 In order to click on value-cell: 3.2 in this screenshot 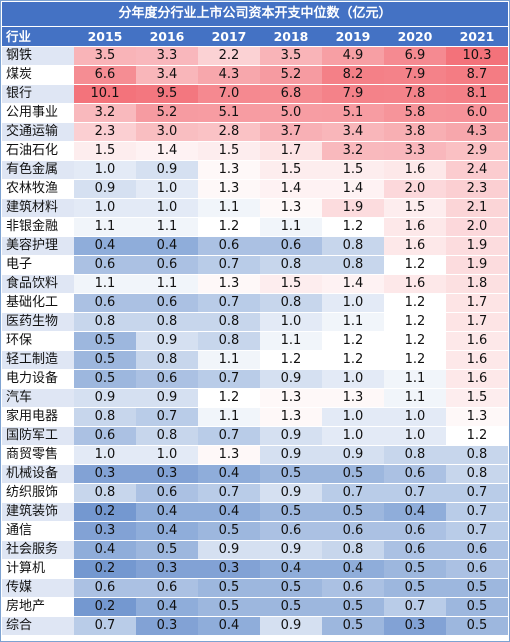, I will do `click(353, 151)`.